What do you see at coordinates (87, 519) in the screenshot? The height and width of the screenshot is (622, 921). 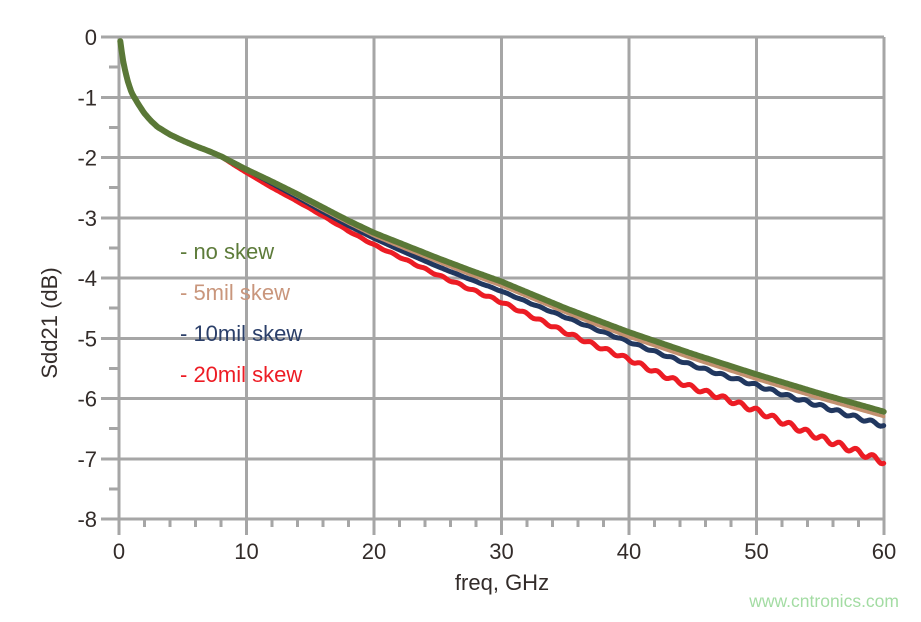 I see `y-tick-label--8: -8` at bounding box center [87, 519].